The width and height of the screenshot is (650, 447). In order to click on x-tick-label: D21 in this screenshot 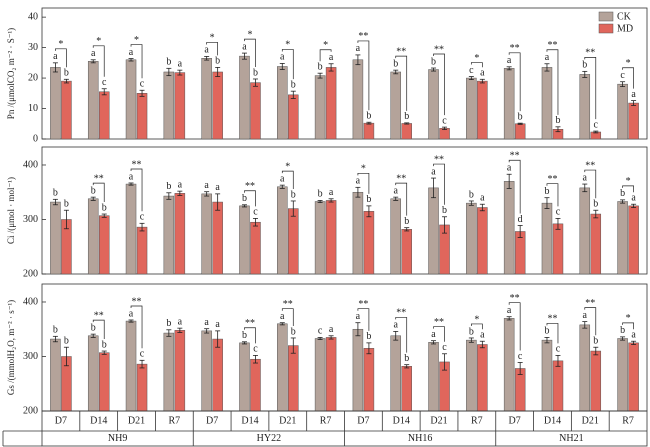, I will do `click(438, 420)`.